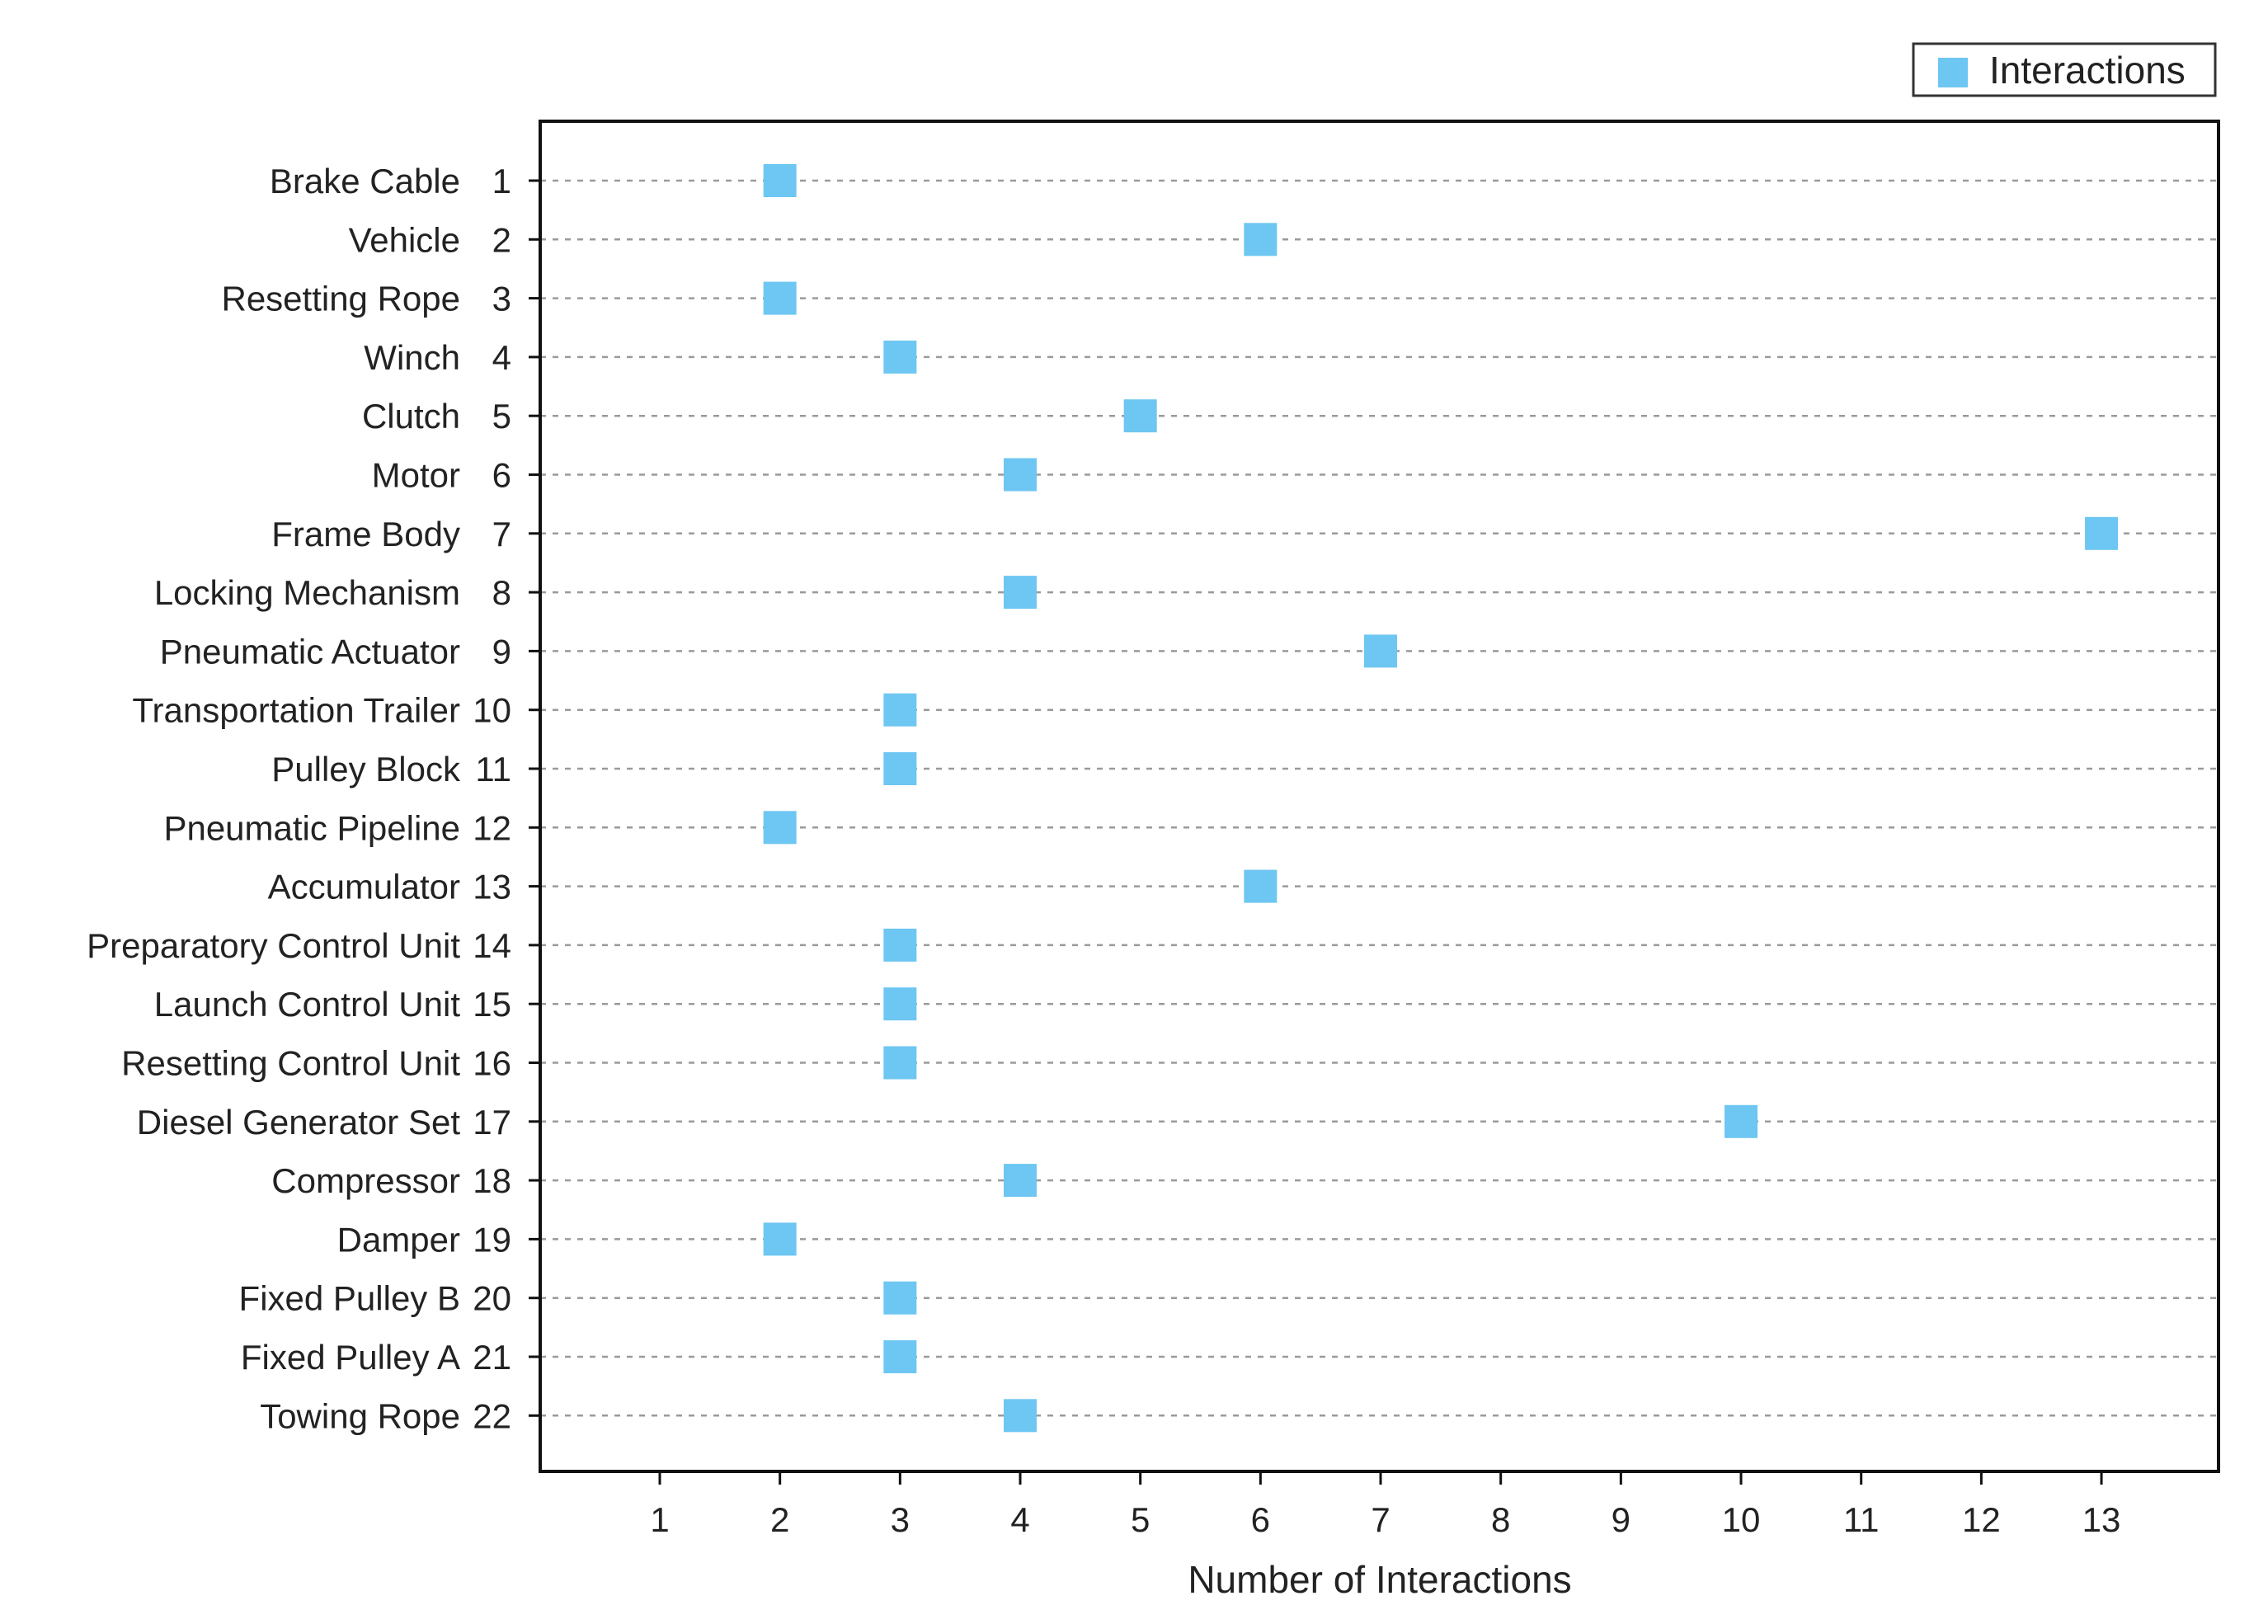  I want to click on x-axis: 1 2 3 4 5 6 7 8 9 10 11 12 13, so click(1385, 1505).